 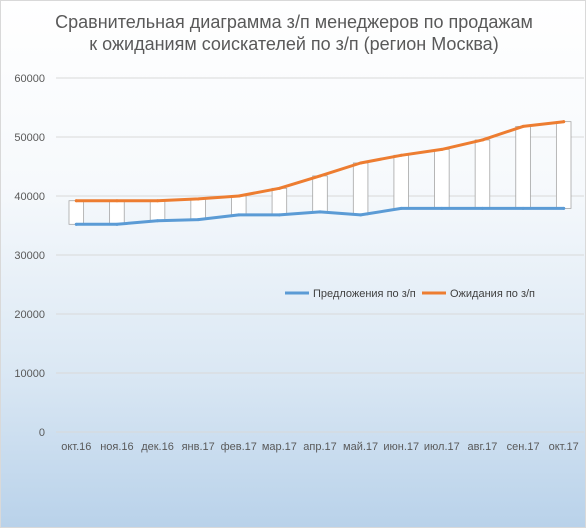 What do you see at coordinates (523, 447) in the screenshot?
I see `x-tick-label: сен.17` at bounding box center [523, 447].